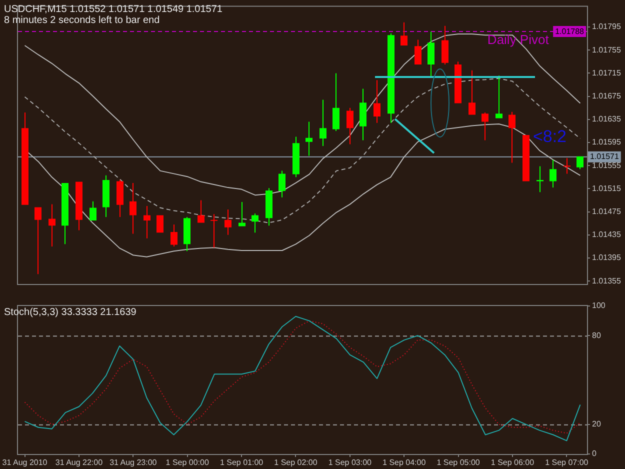  I want to click on y-tick-label: 1.01755, so click(607, 49).